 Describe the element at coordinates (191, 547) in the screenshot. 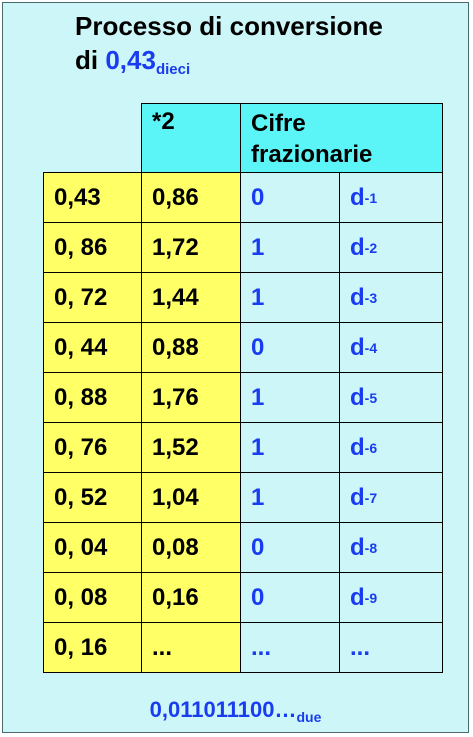

I see `row-product: 0,08` at that location.